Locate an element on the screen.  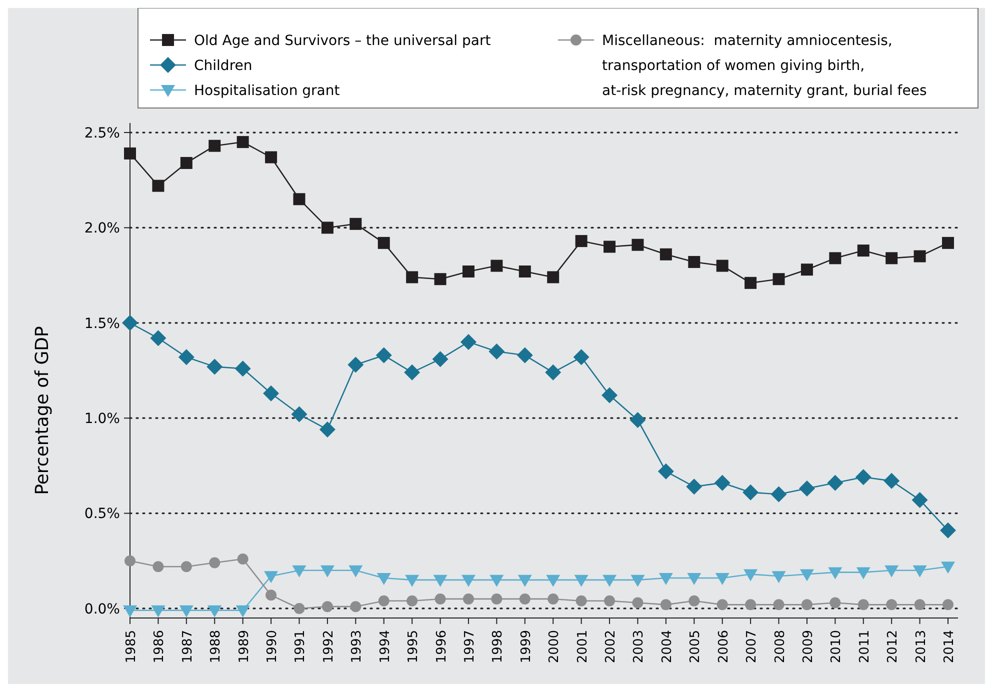
legend-label: Children is located at coordinates (223, 66).